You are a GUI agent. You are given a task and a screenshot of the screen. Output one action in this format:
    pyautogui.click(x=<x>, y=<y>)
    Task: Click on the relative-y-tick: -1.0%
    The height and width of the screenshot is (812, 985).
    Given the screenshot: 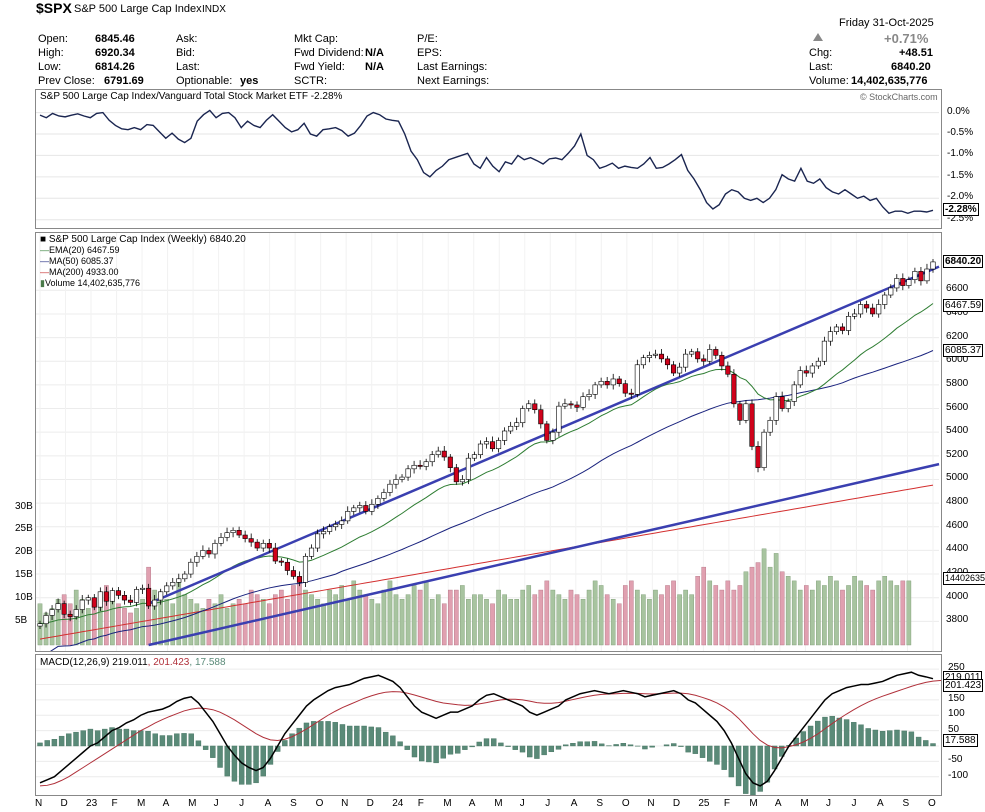 What is the action you would take?
    pyautogui.click(x=960, y=154)
    